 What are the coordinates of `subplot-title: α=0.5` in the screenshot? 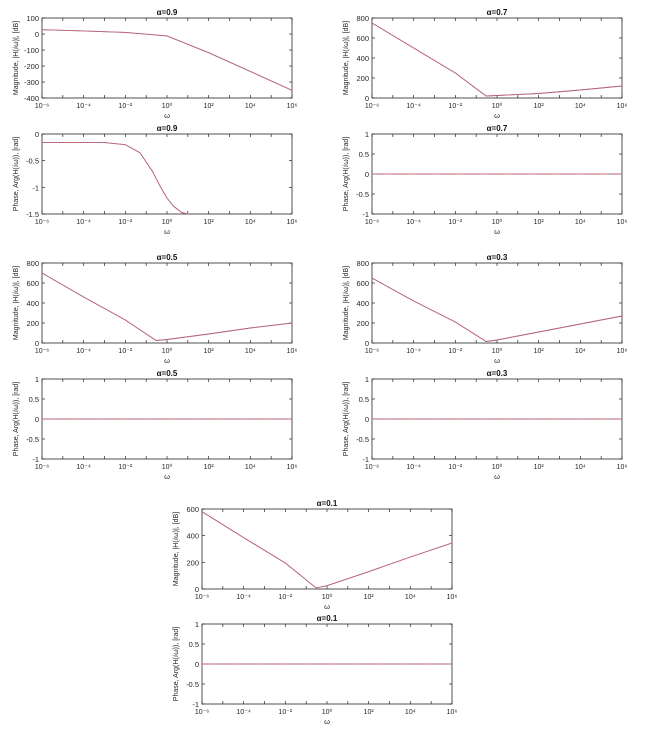 It's located at (167, 373).